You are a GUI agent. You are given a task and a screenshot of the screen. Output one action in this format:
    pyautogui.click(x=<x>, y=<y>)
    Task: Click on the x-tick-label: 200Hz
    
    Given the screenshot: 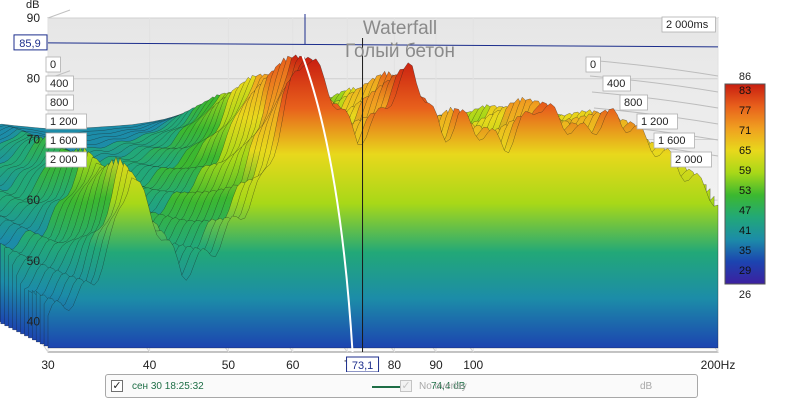 What is the action you would take?
    pyautogui.click(x=718, y=365)
    